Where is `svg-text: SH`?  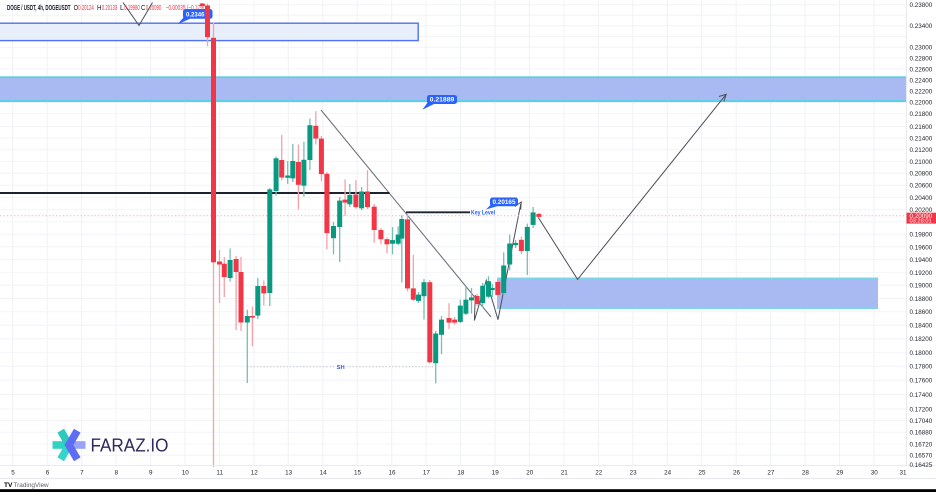
svg-text: SH is located at coordinates (341, 368).